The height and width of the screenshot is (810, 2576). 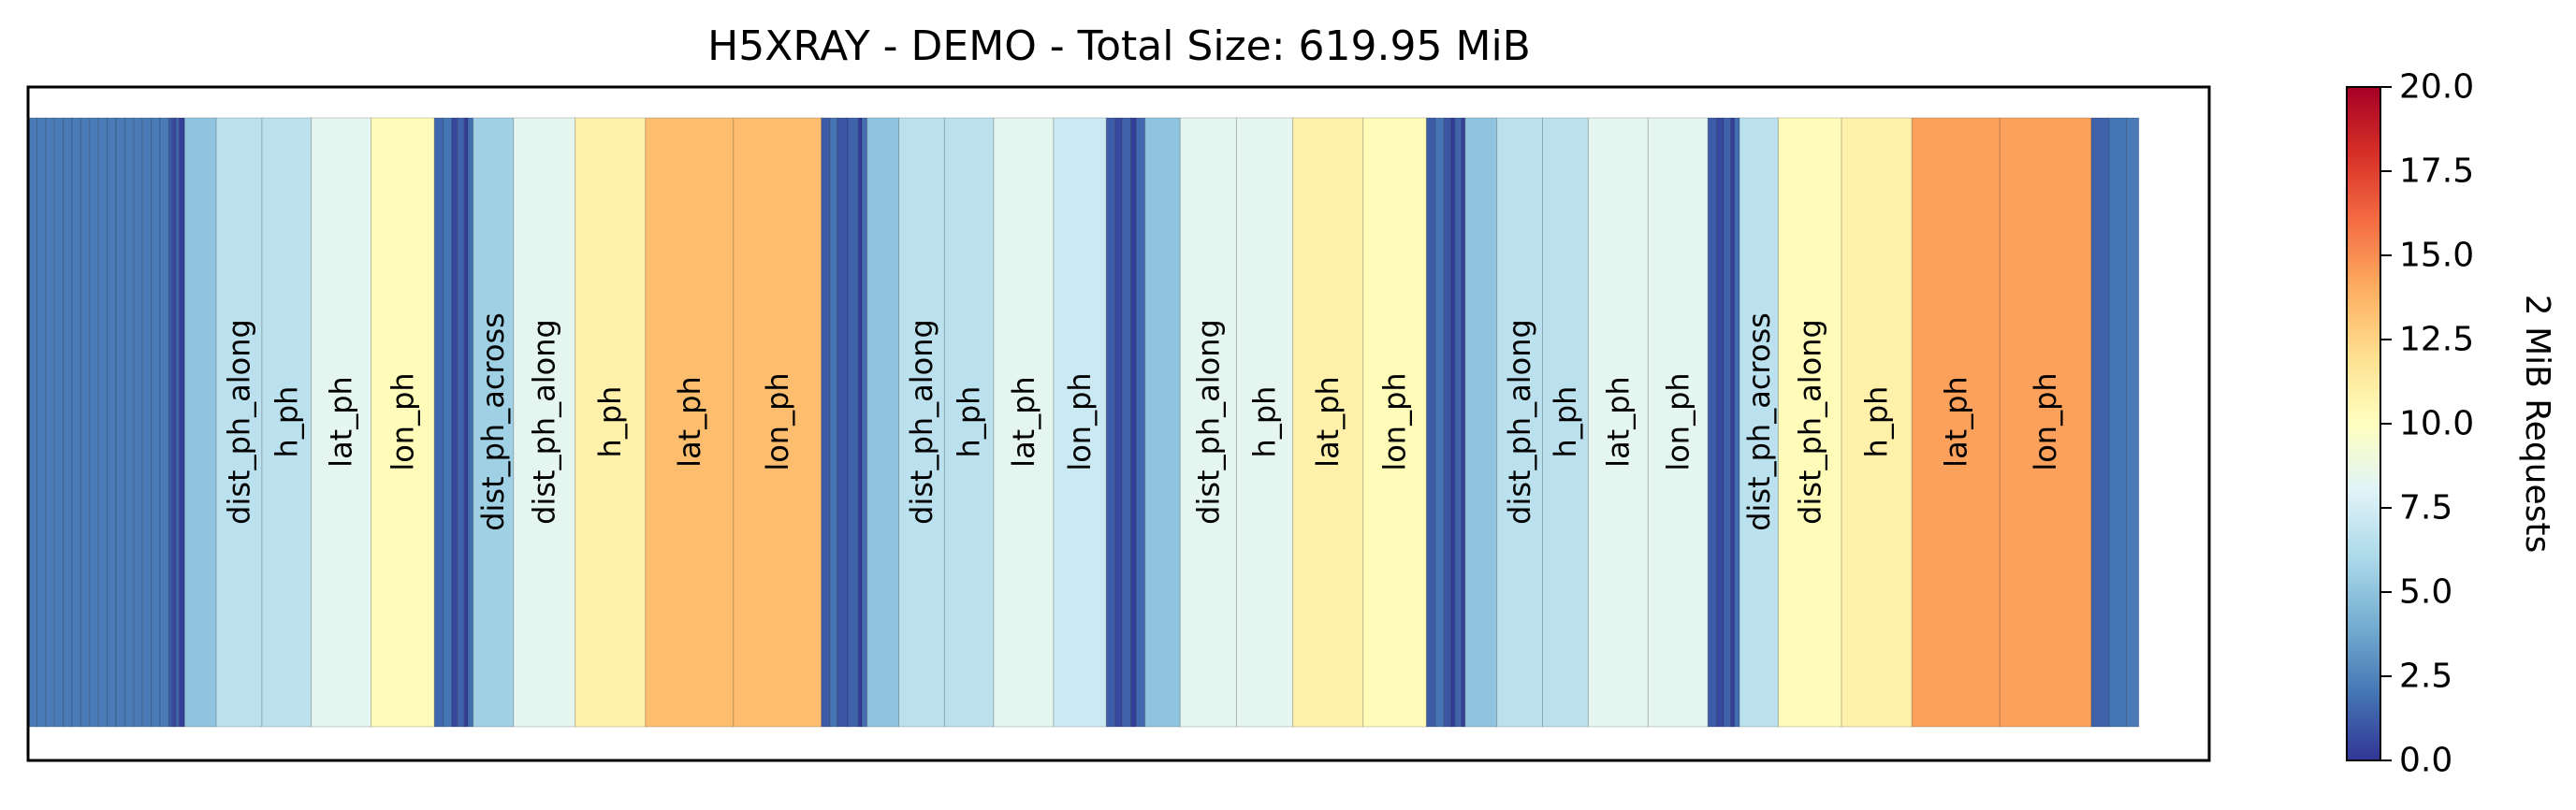 What do you see at coordinates (2363, 423) in the screenshot?
I see `colorbar` at bounding box center [2363, 423].